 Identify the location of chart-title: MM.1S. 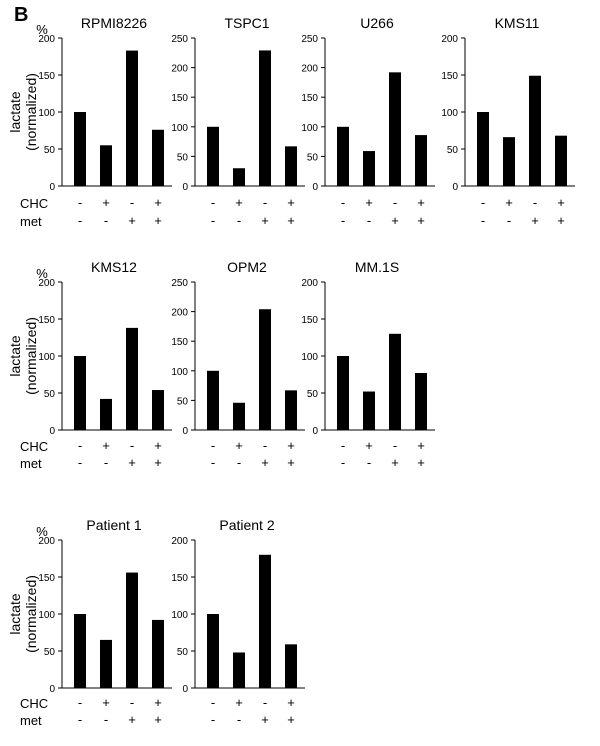
(377, 267).